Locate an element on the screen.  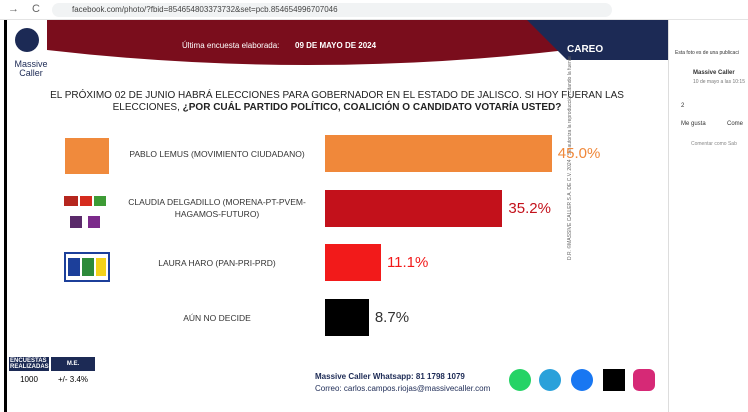
table-header: M.E. is located at coordinates (73, 364).